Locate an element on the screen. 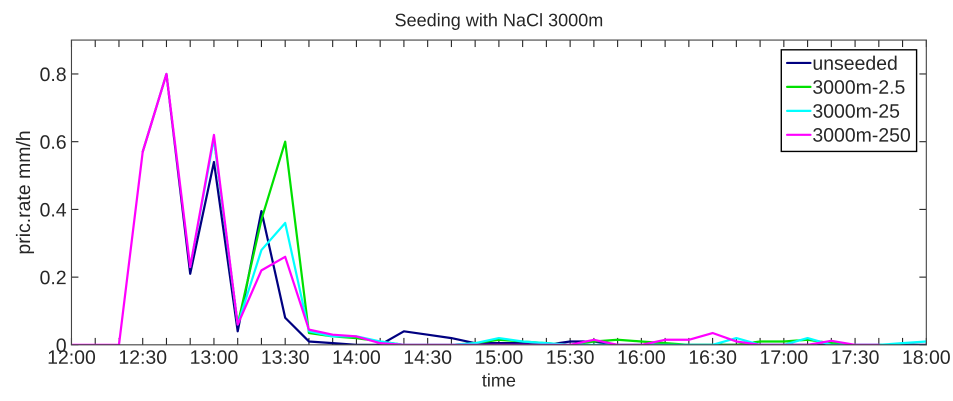 This screenshot has height=401, width=953. x-tick-label: 12:30 is located at coordinates (143, 357).